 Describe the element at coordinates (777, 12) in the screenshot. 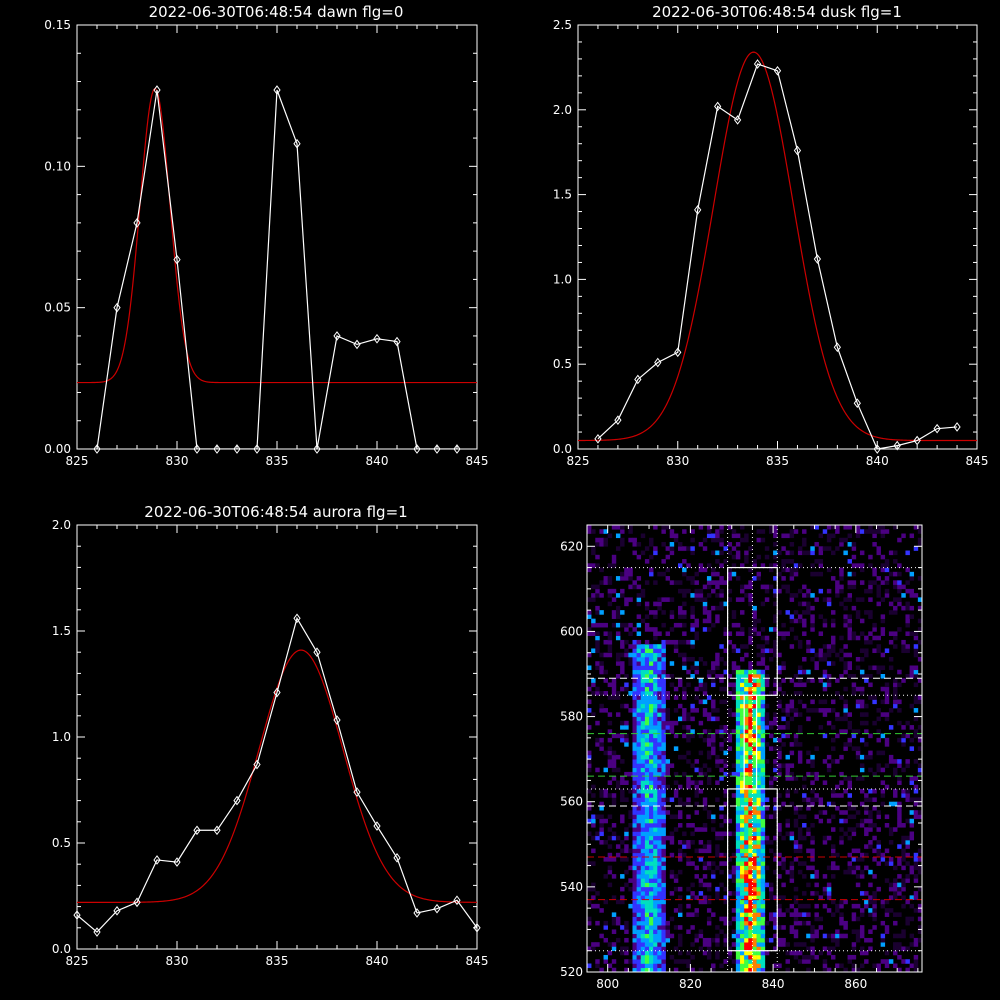

I see `dusk-plot-title: 2022-06-30T06:48:54 dusk flg=1` at that location.